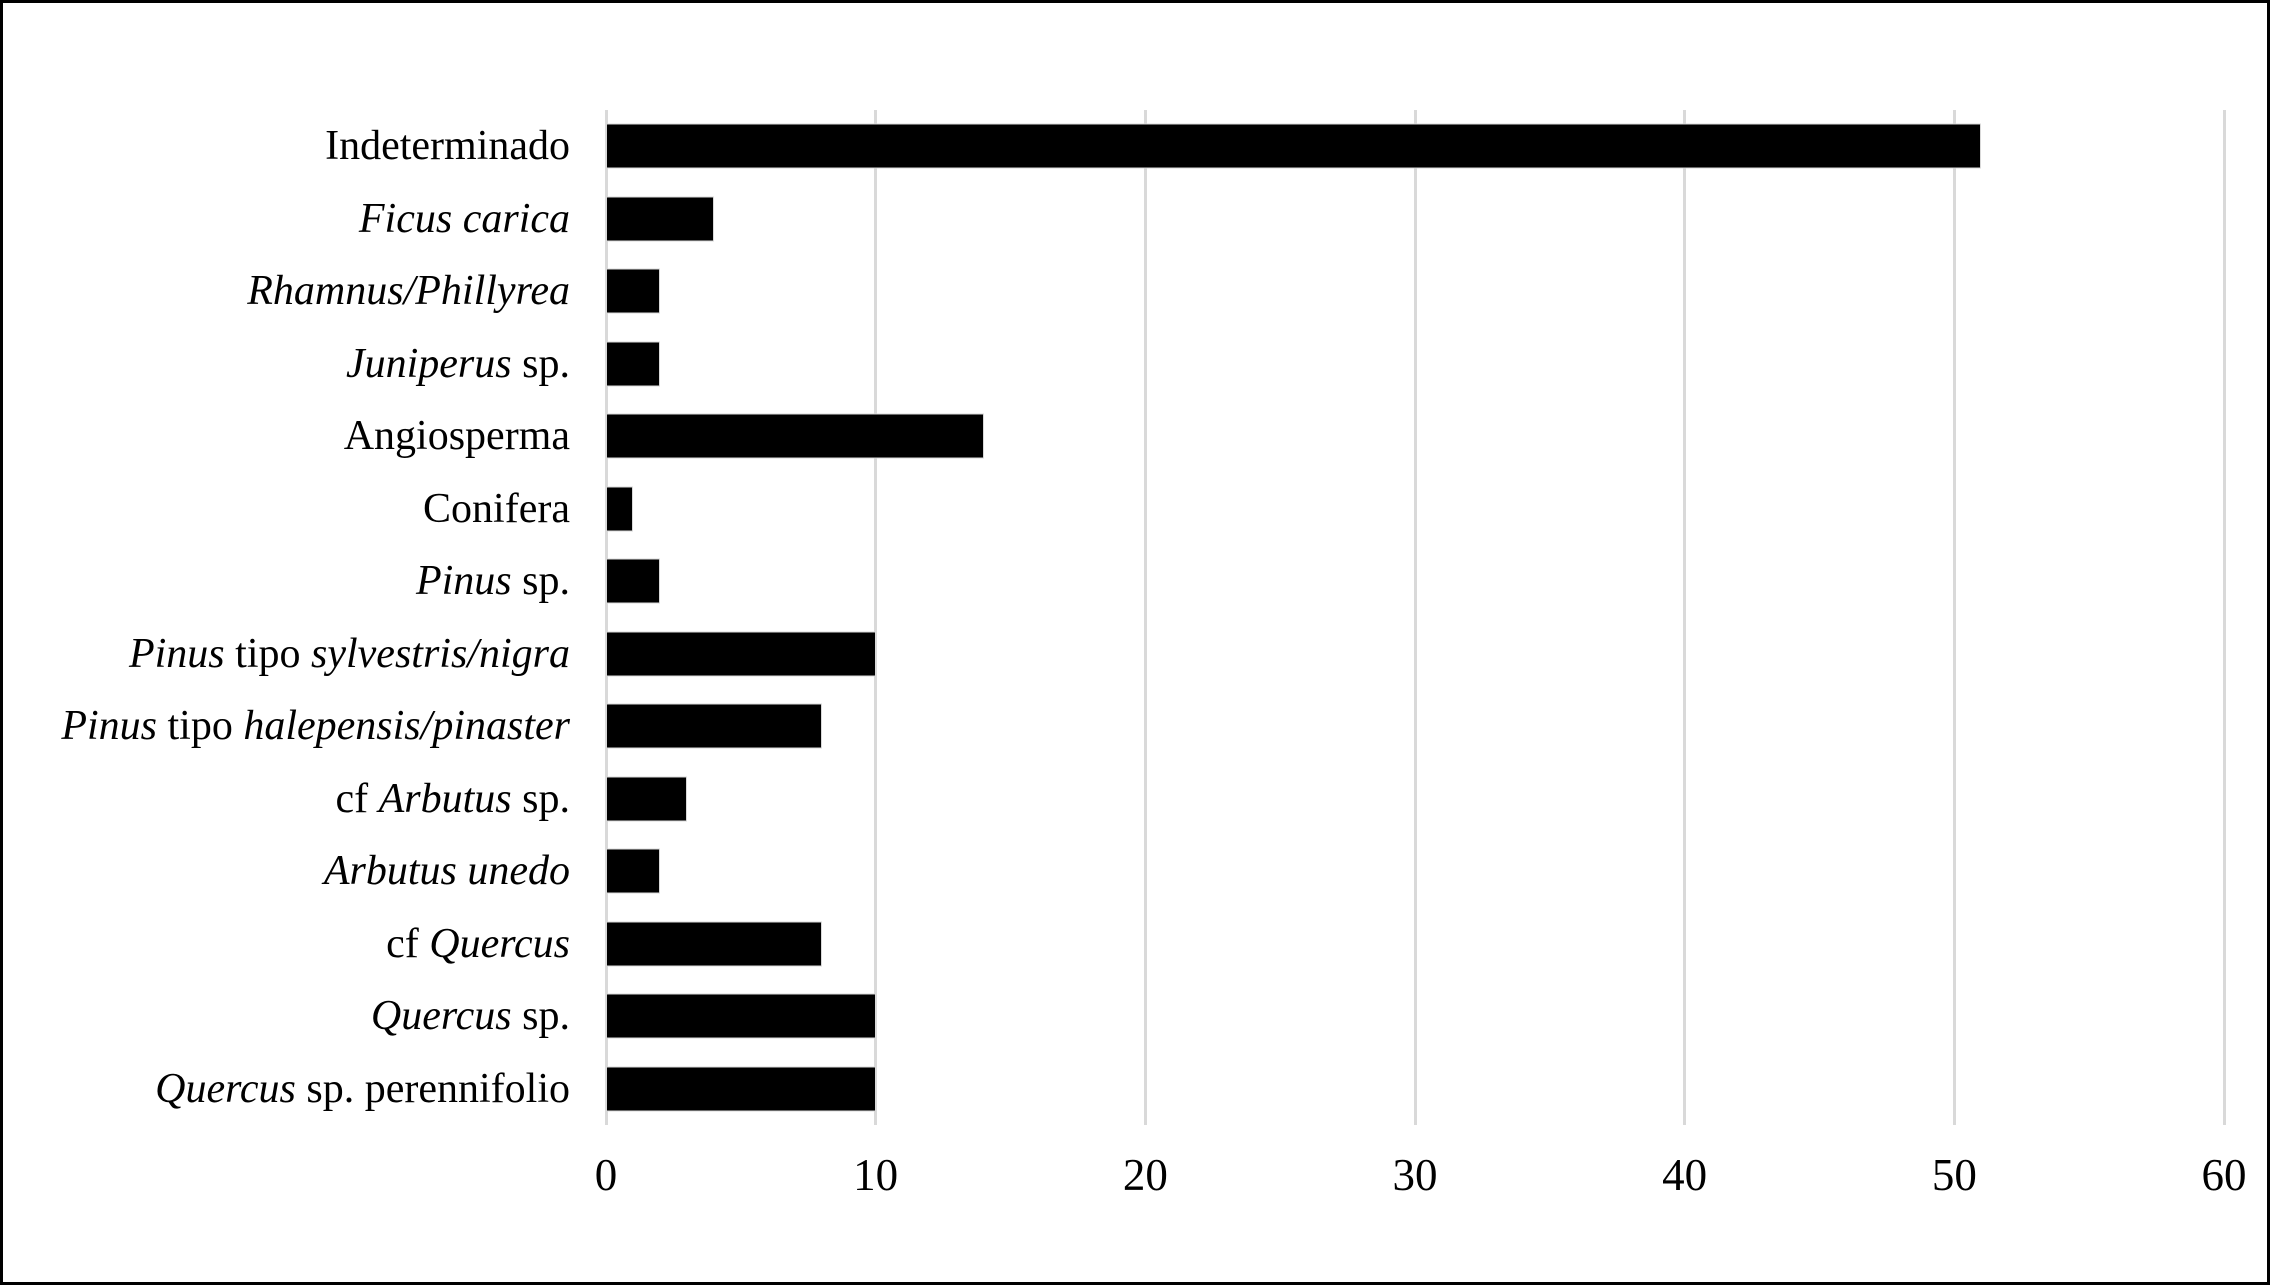  I want to click on category-label-segment: halepensis/pinaster, so click(406, 726).